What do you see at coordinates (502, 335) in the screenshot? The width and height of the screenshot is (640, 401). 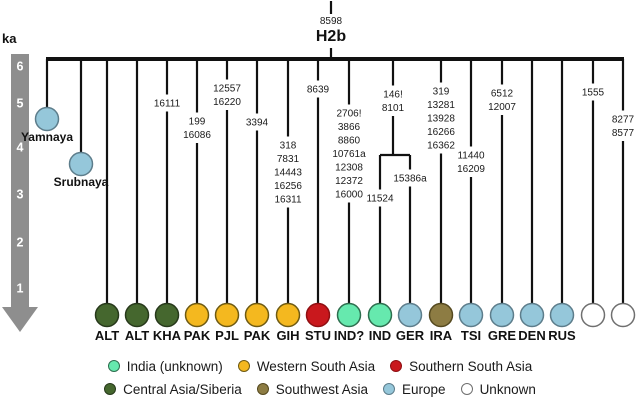 I see `sample-code-label: GRE` at bounding box center [502, 335].